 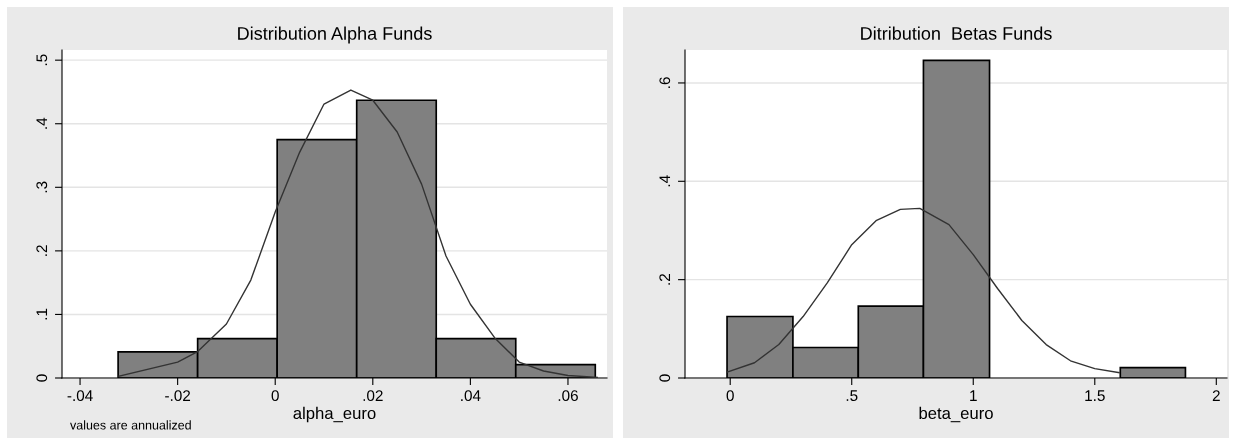 What do you see at coordinates (373, 396) in the screenshot?
I see `x-tick-label: .02` at bounding box center [373, 396].